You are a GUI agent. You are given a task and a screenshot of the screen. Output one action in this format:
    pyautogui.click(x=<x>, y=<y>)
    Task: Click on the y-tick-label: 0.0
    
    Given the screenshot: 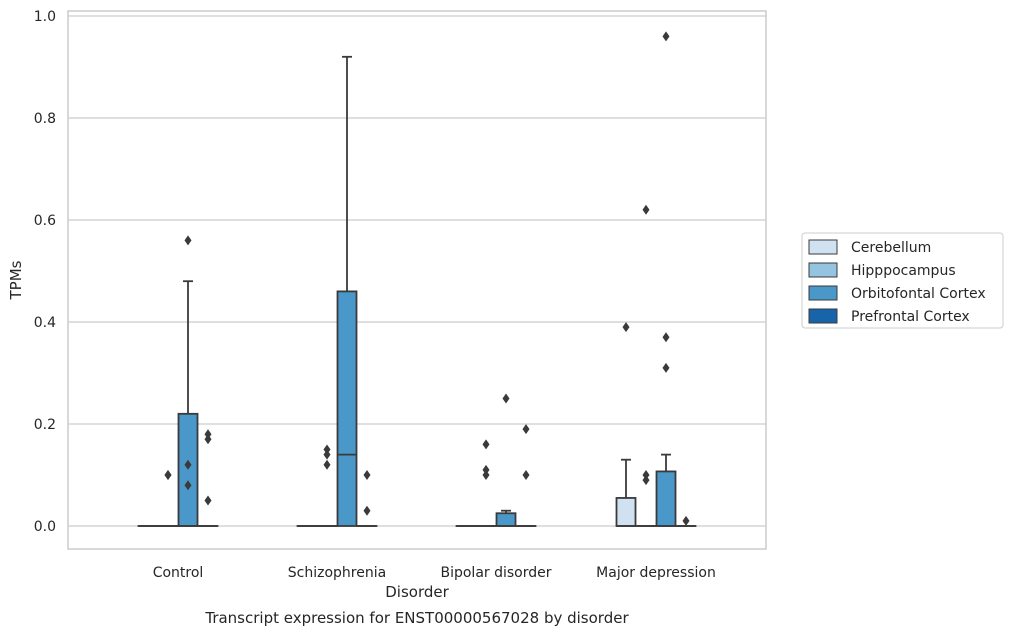 What is the action you would take?
    pyautogui.click(x=45, y=527)
    